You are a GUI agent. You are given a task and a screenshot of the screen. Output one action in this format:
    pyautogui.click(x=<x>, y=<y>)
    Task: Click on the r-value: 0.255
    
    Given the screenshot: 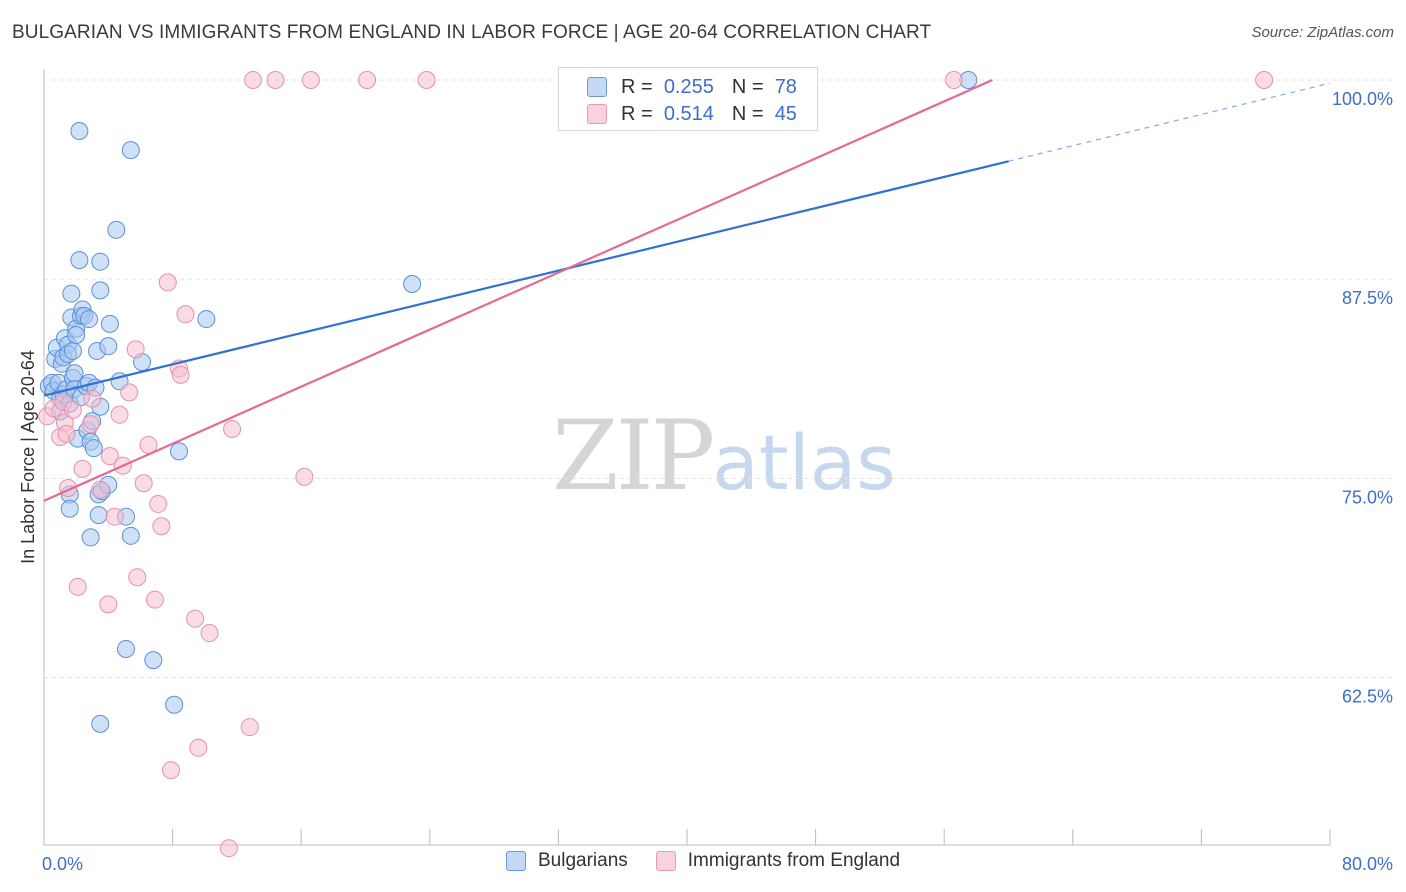 What is the action you would take?
    pyautogui.click(x=688, y=86)
    